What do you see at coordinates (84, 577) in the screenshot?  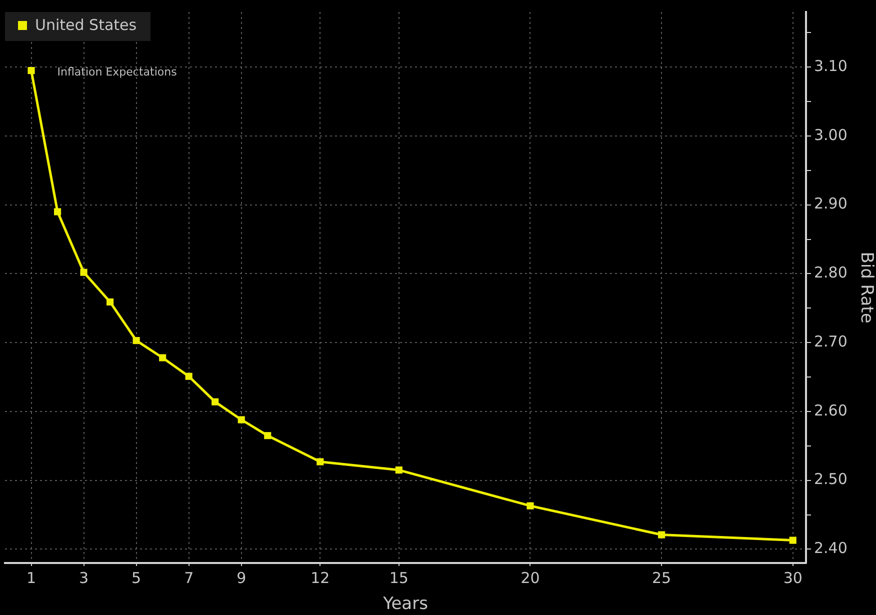 I see `x-tick-label: 3` at bounding box center [84, 577].